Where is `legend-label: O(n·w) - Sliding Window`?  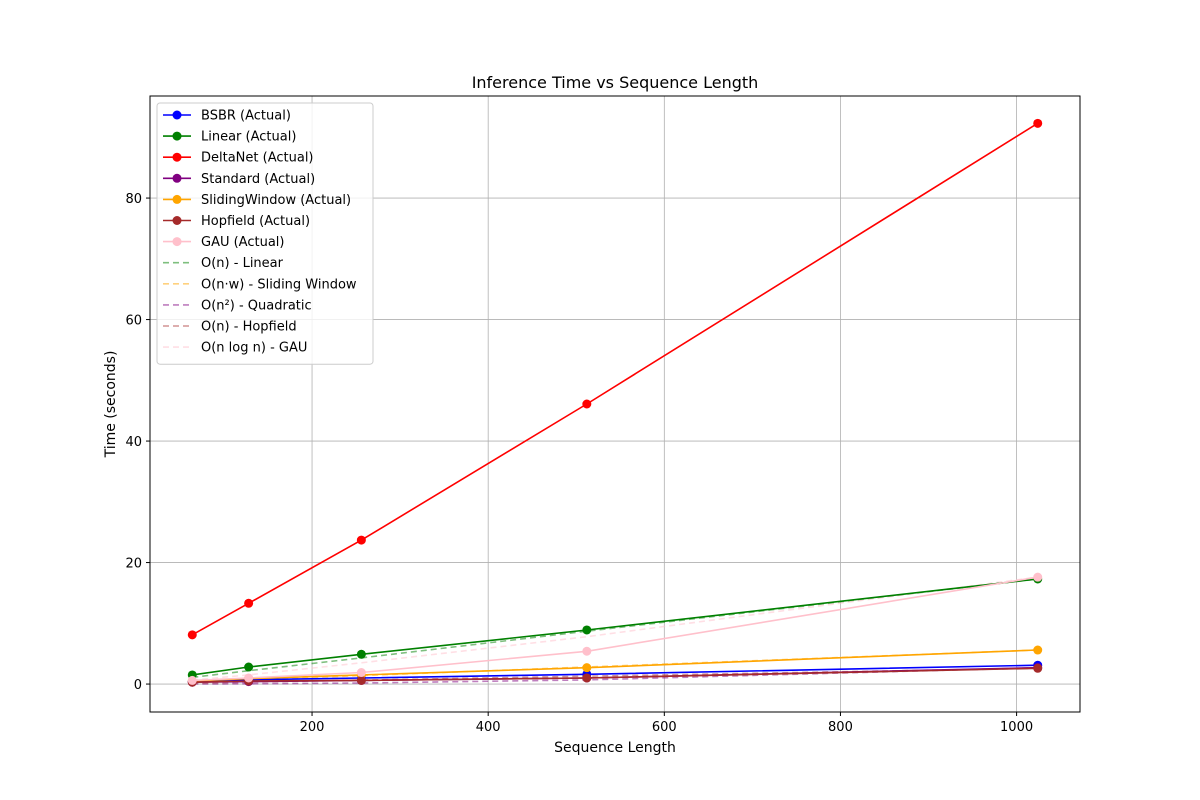 legend-label: O(n·w) - Sliding Window is located at coordinates (279, 284).